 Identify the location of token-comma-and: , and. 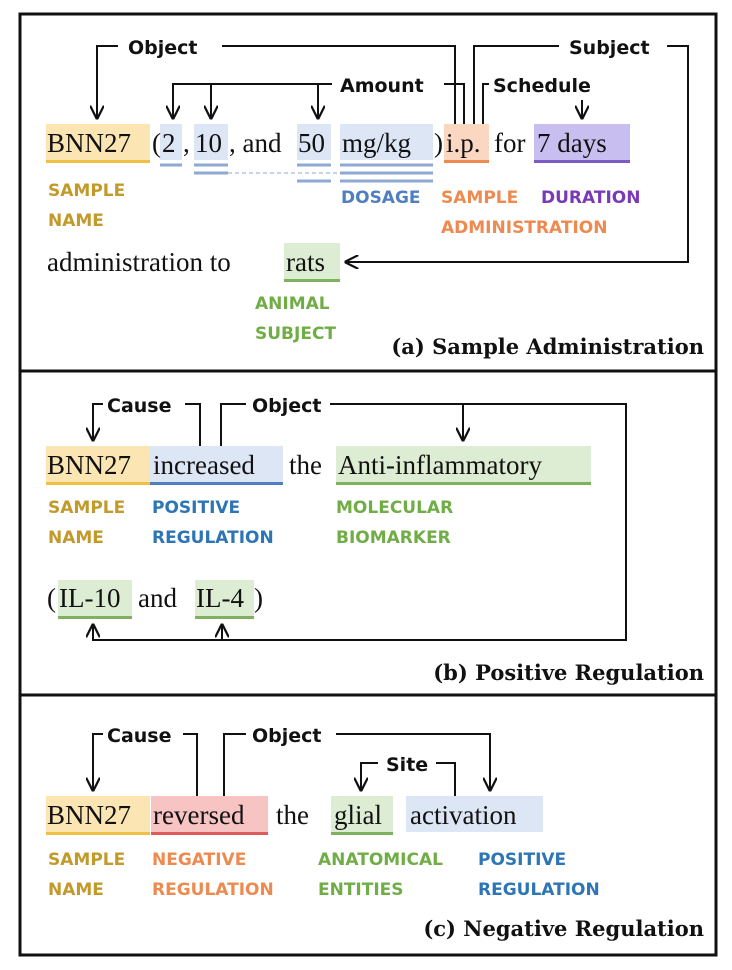
(255, 143).